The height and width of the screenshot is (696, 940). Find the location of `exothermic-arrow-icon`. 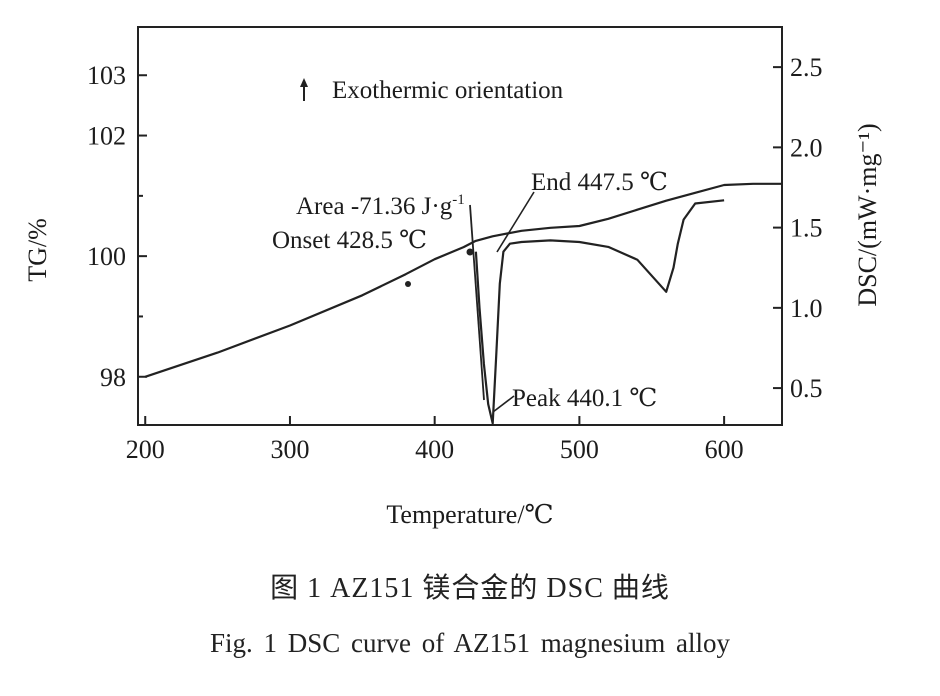

exothermic-arrow-icon is located at coordinates (304, 89).